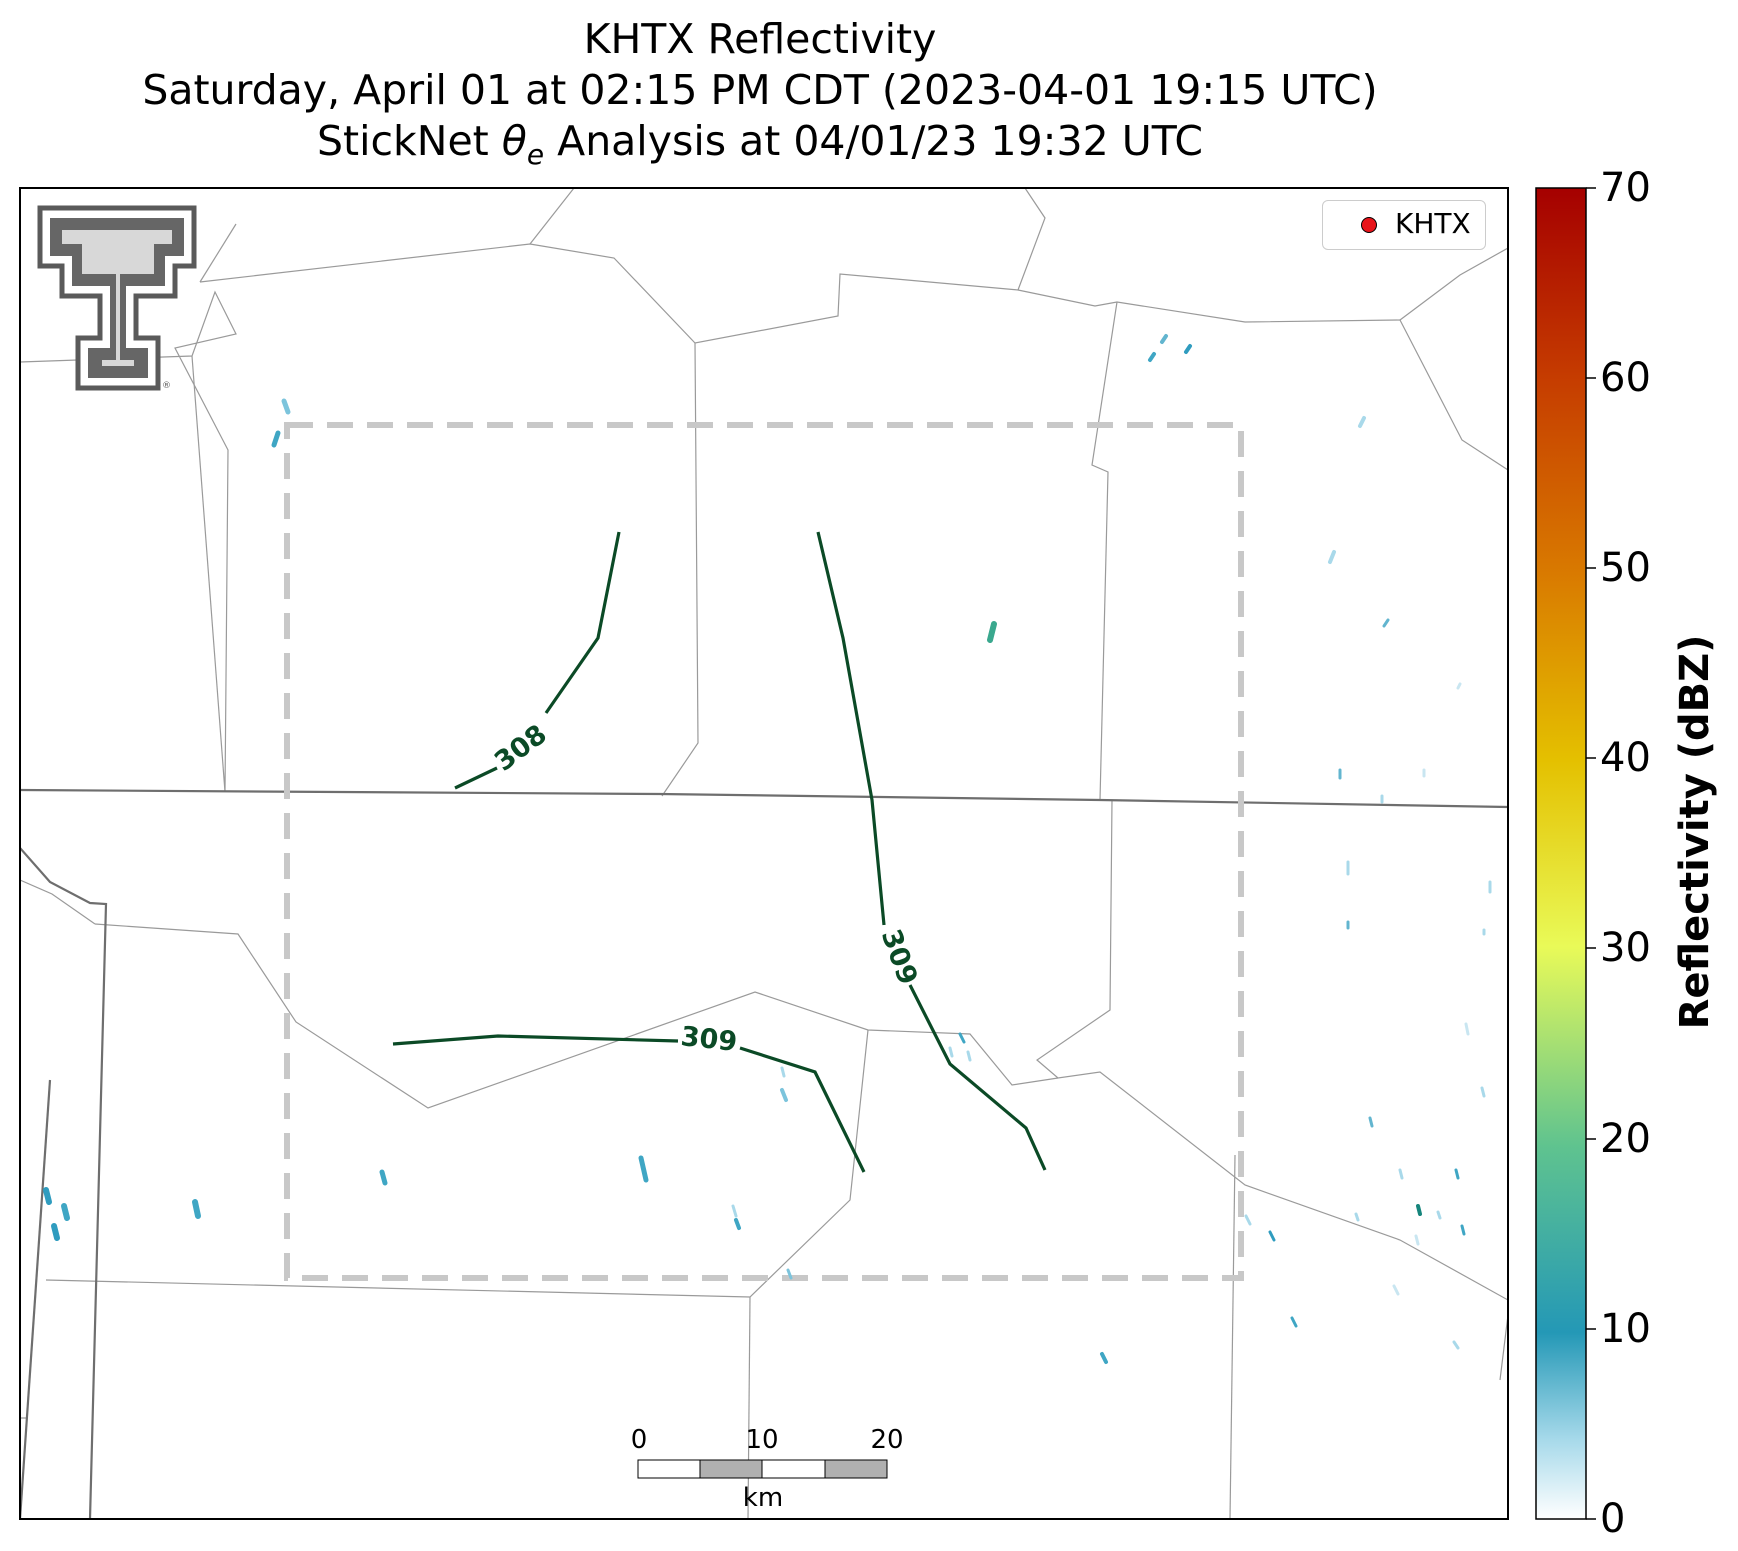 The width and height of the screenshot is (1738, 1551). I want to click on colorbar-tick-label: 40, so click(1625, 758).